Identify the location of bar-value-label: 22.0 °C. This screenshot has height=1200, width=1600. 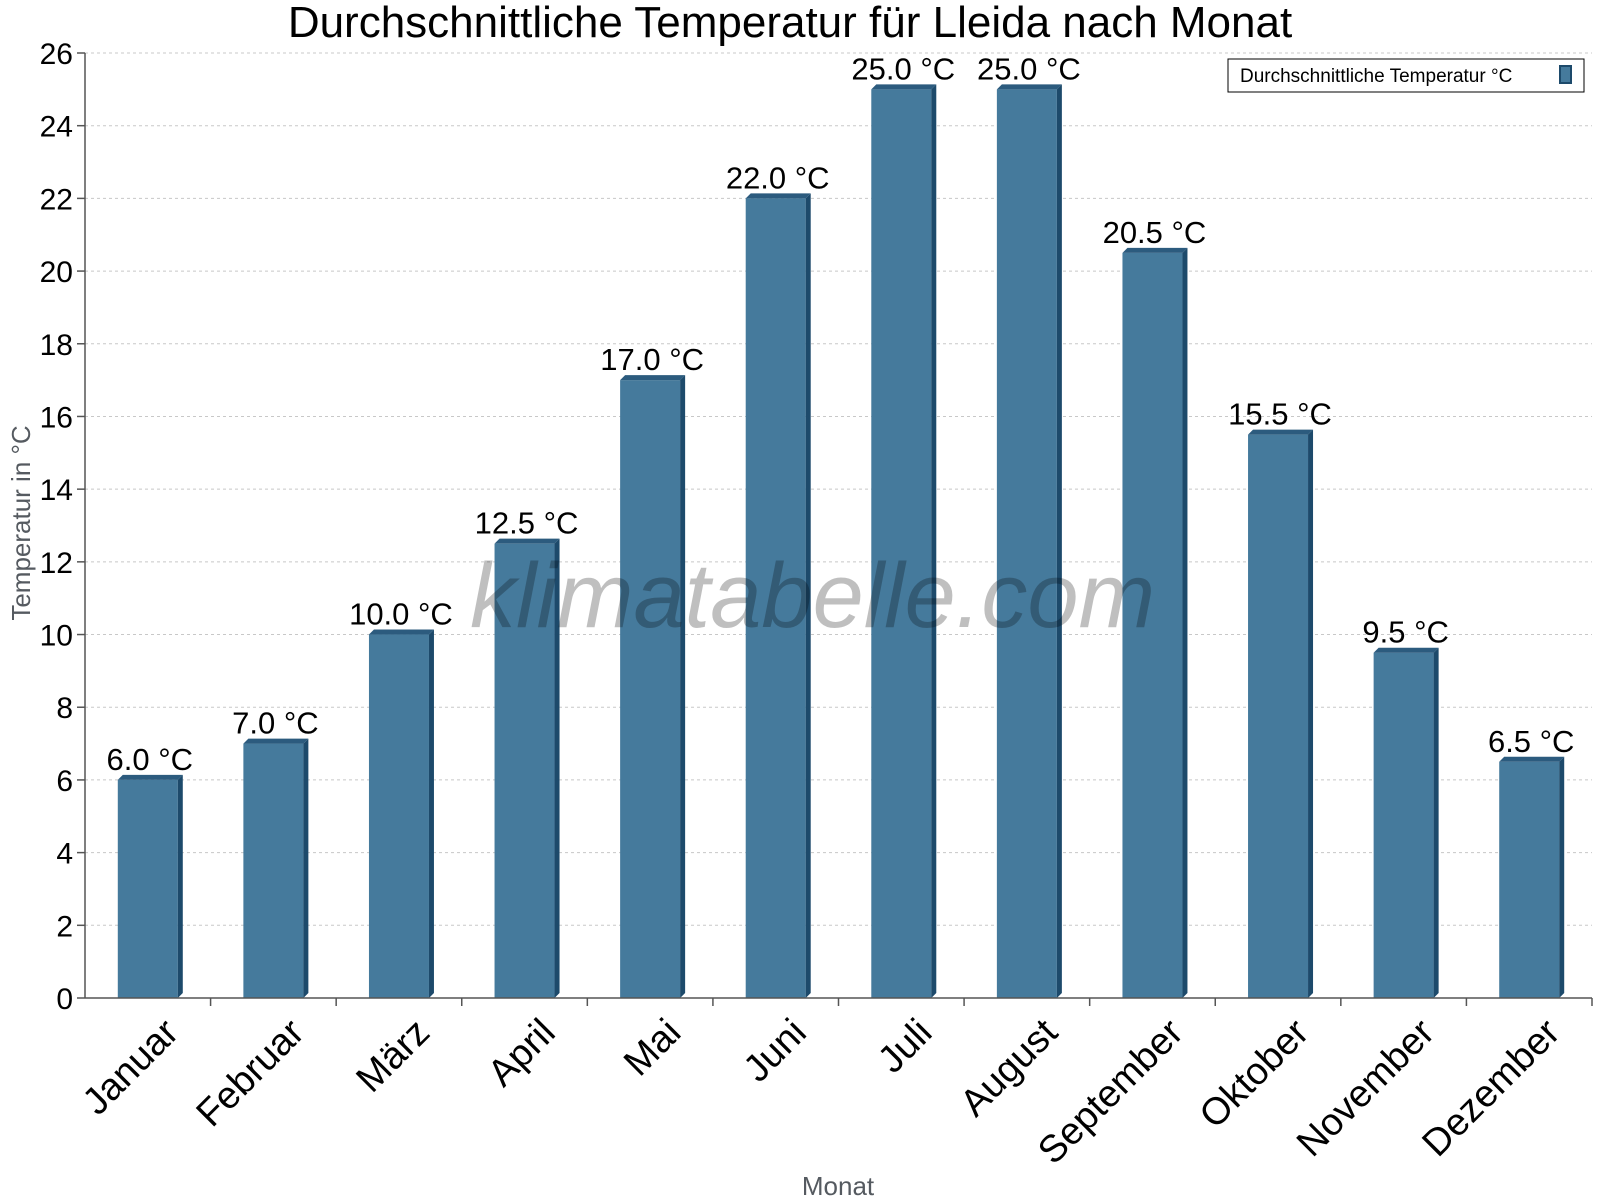
(778, 177).